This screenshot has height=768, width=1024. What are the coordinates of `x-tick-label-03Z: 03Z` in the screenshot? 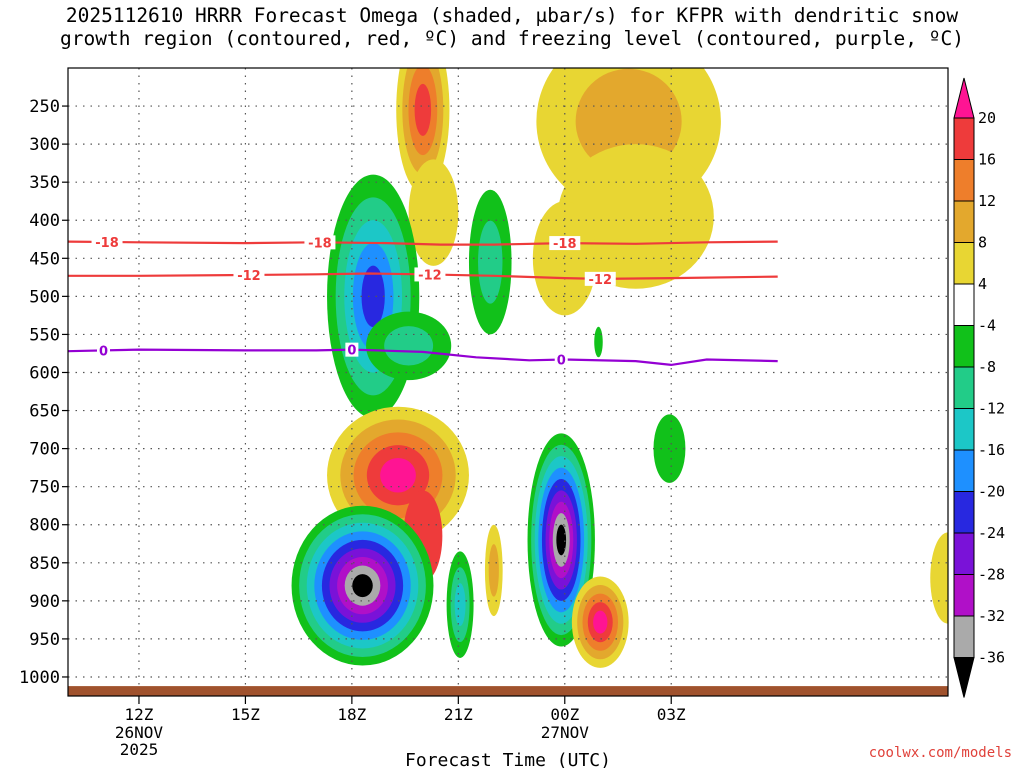 It's located at (671, 714).